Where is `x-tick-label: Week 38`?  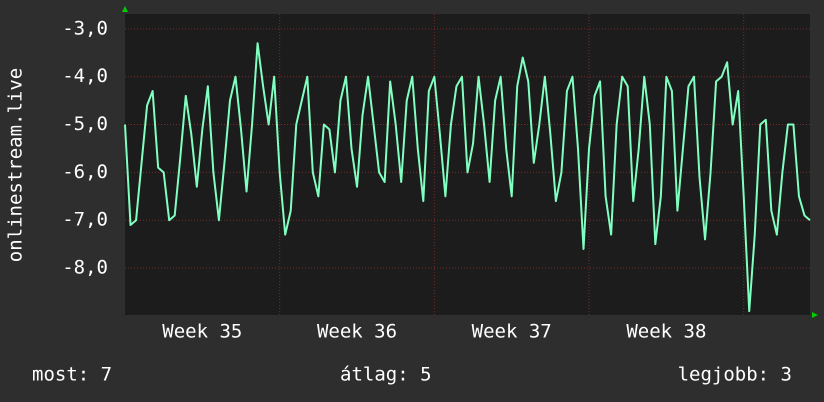 x-tick-label: Week 38 is located at coordinates (666, 332).